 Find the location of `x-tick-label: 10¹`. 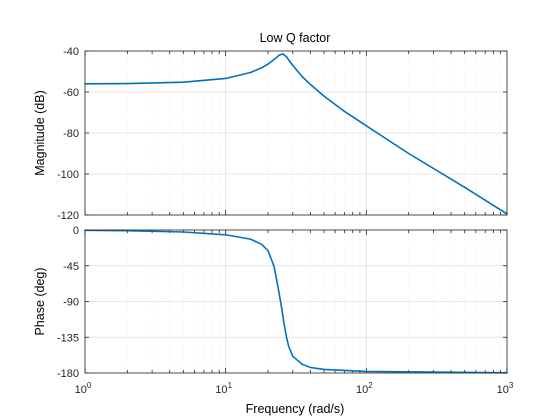

x-tick-label: 10¹ is located at coordinates (223, 388).